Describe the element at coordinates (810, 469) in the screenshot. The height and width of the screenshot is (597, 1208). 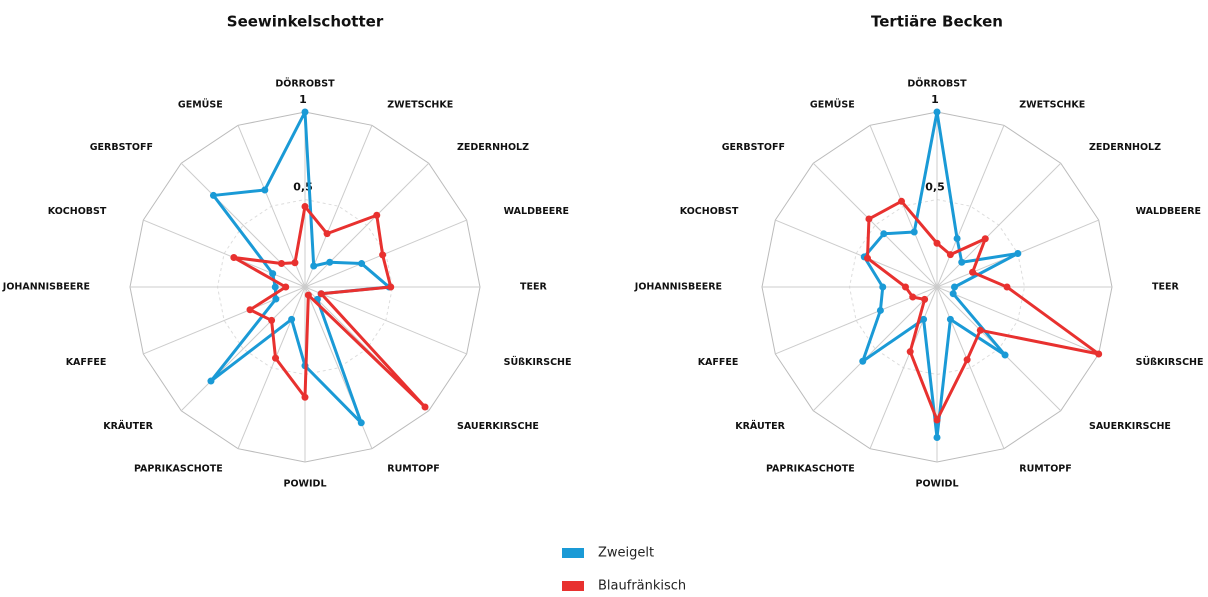
I see `category-label: PAPRIKASCHOTE` at that location.